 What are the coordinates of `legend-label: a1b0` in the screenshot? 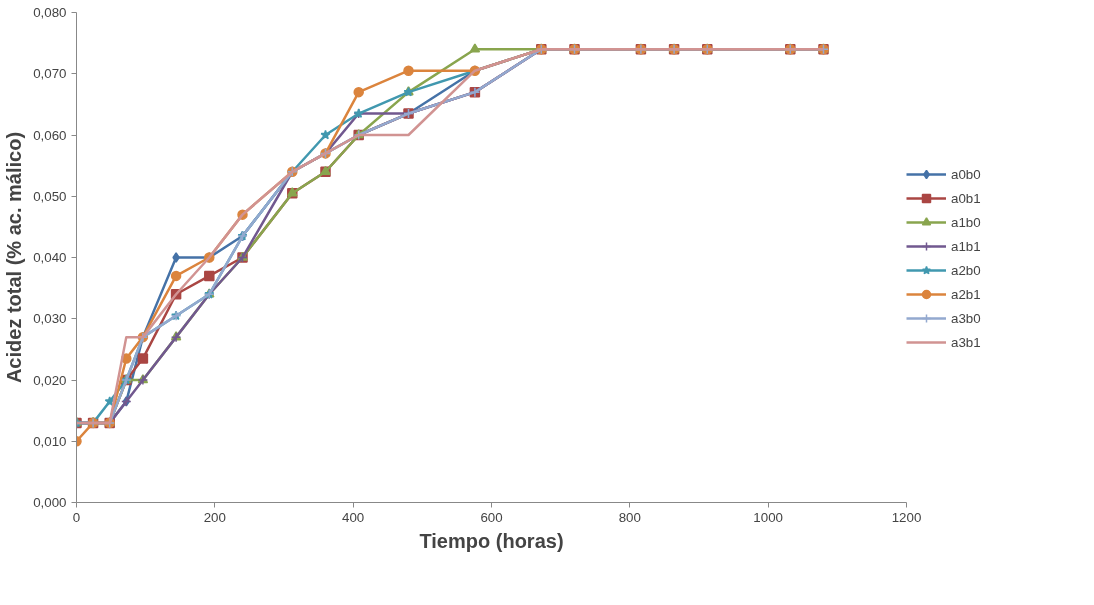 It's located at (966, 222).